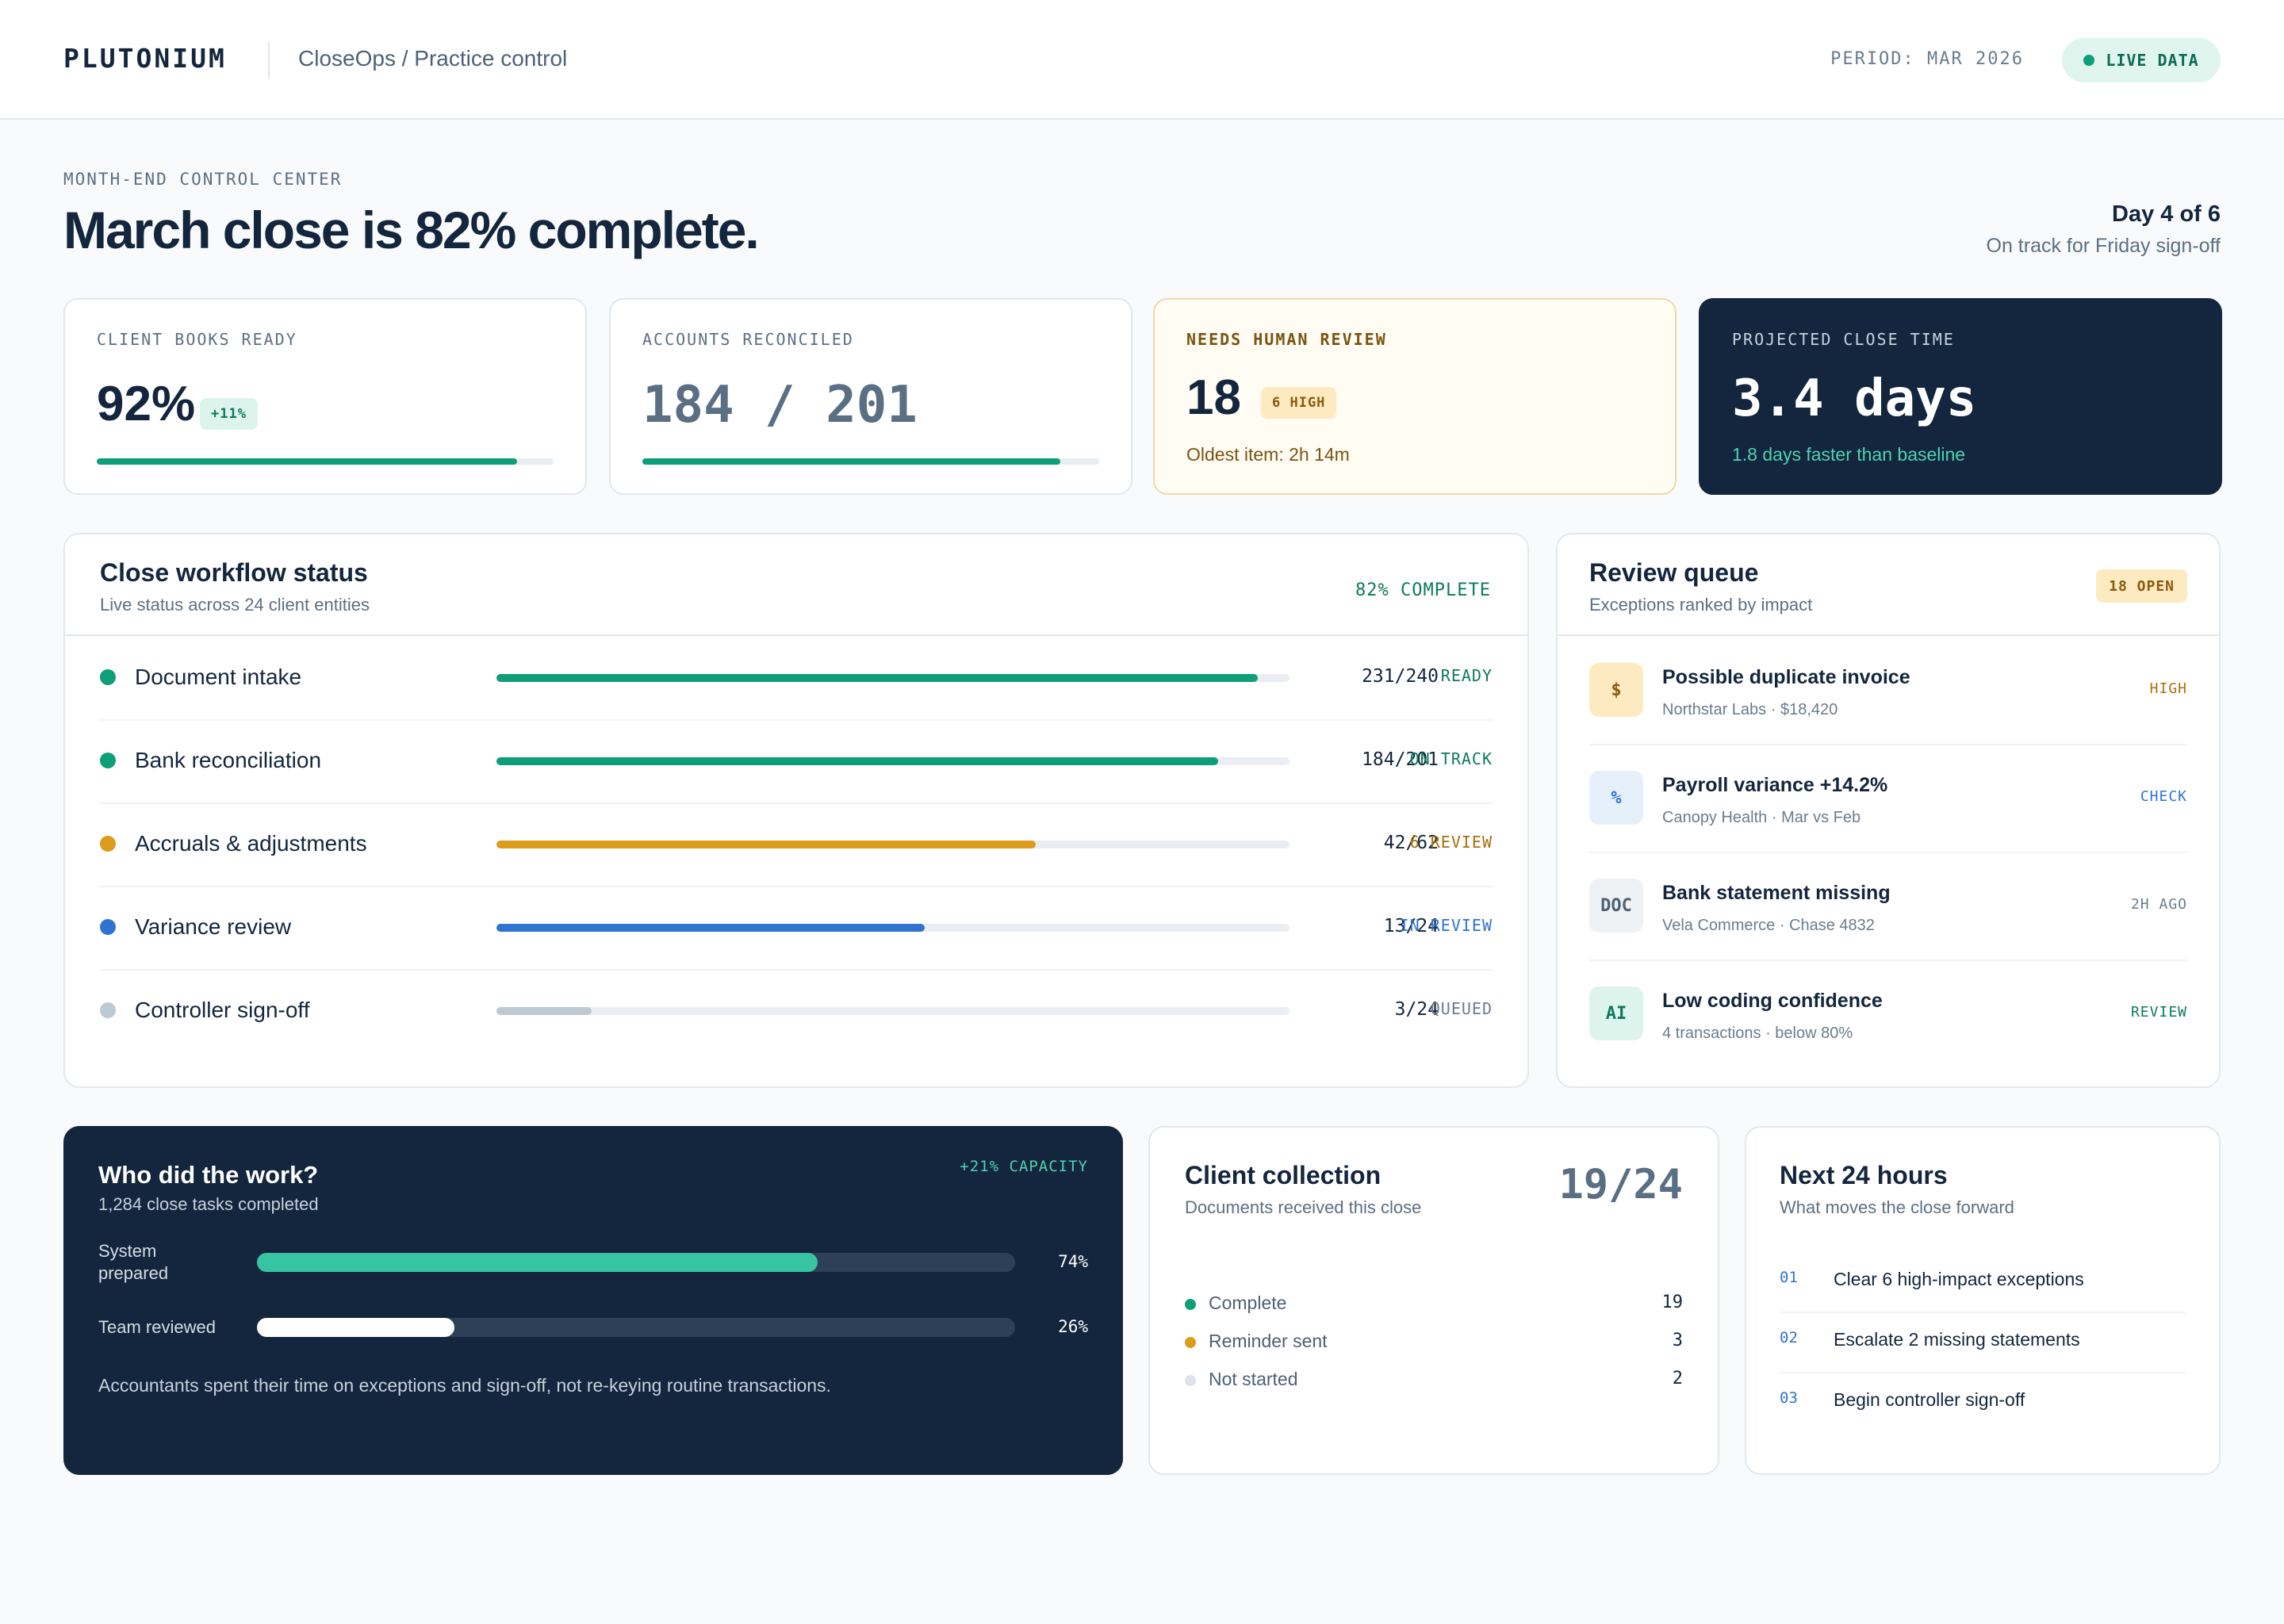  I want to click on dollar-icon: $, so click(1616, 690).